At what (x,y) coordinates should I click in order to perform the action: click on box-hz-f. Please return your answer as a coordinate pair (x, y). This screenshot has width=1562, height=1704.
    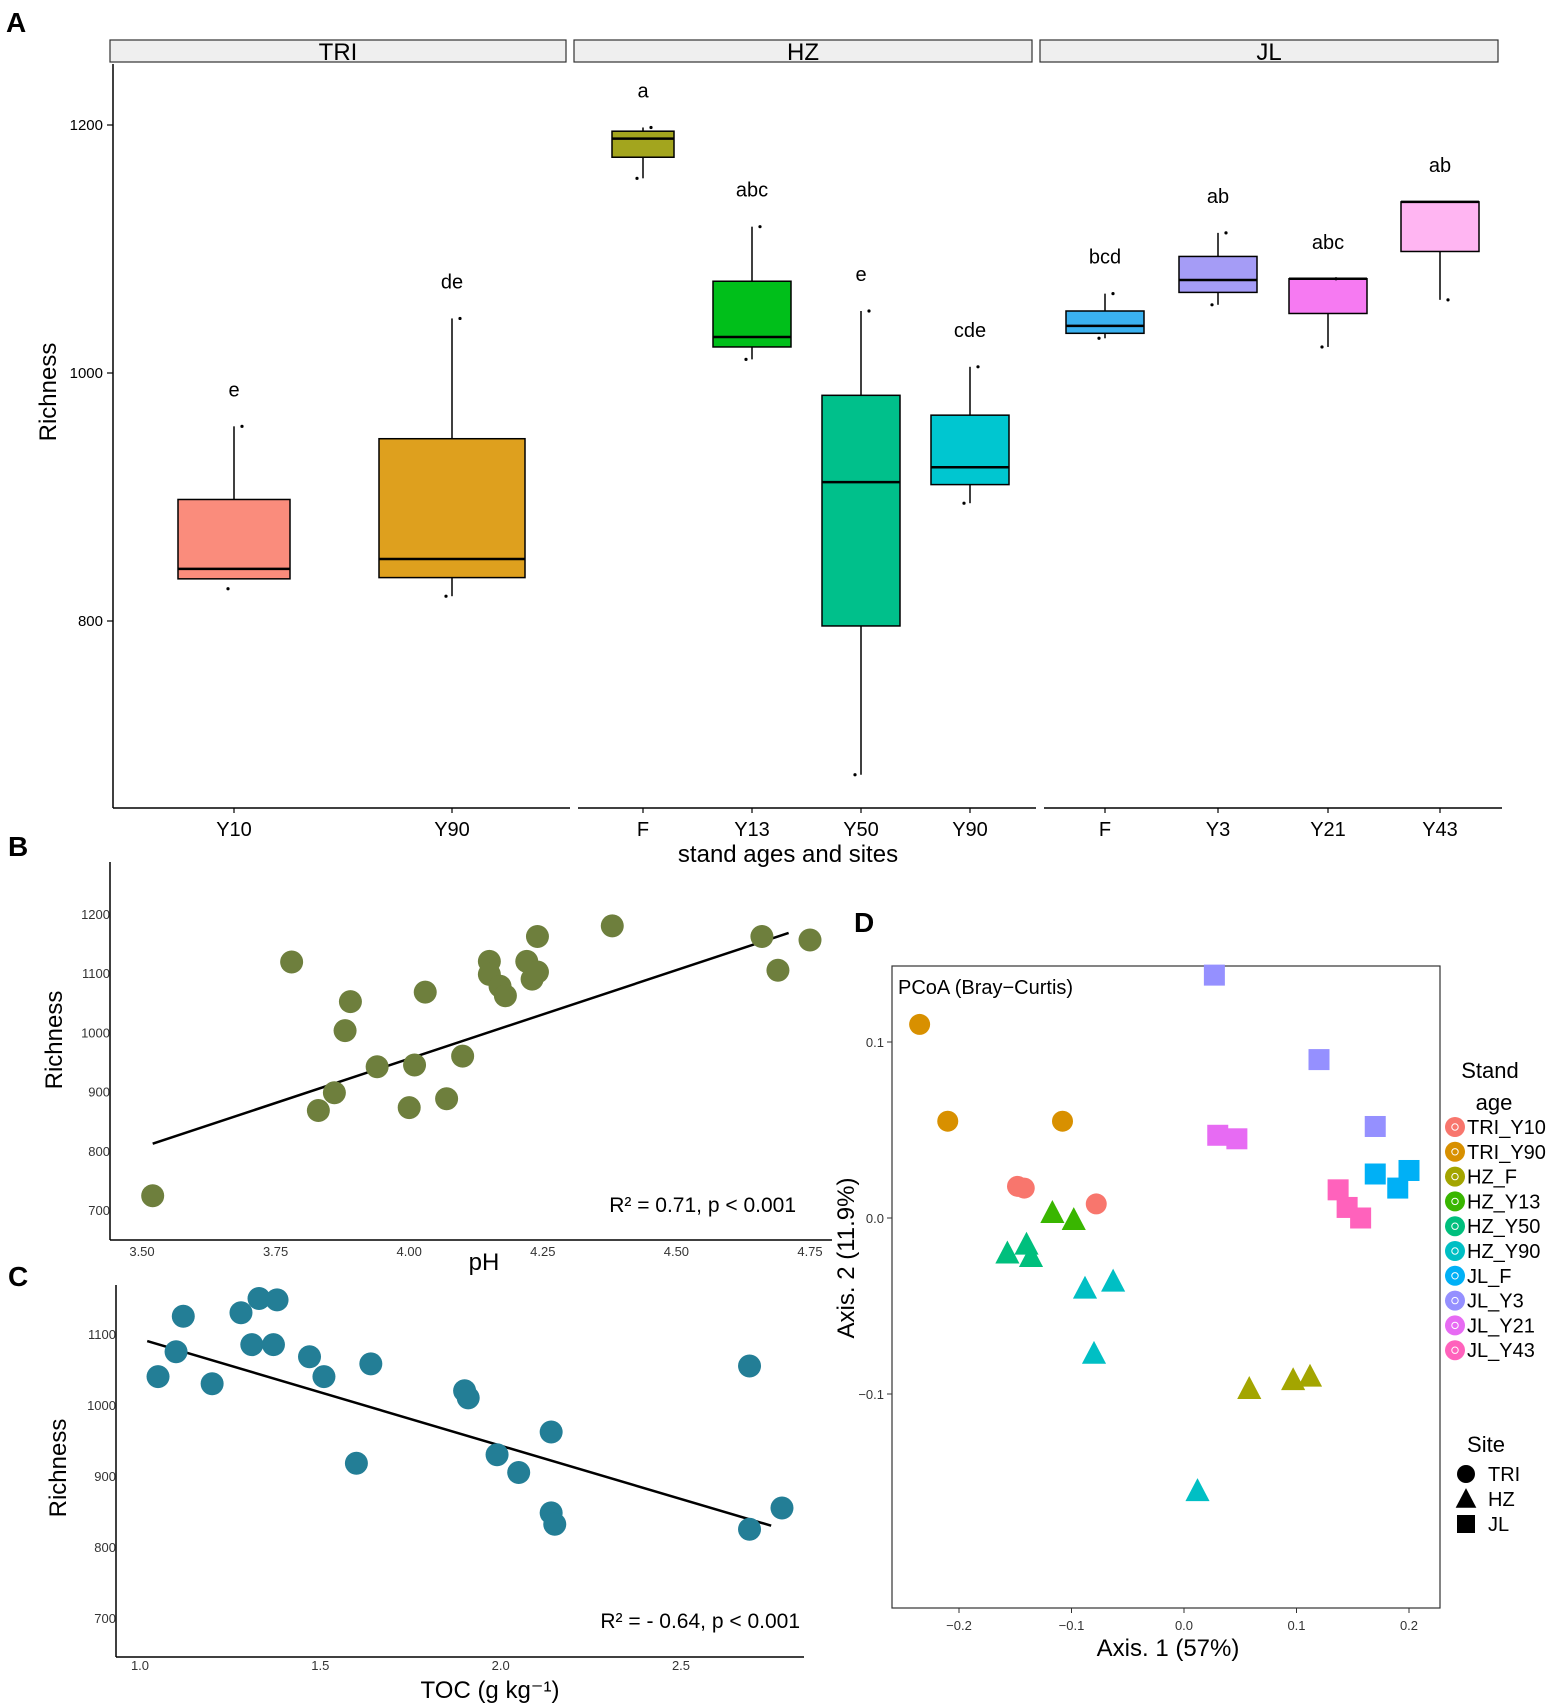
    Looking at the image, I should click on (643, 144).